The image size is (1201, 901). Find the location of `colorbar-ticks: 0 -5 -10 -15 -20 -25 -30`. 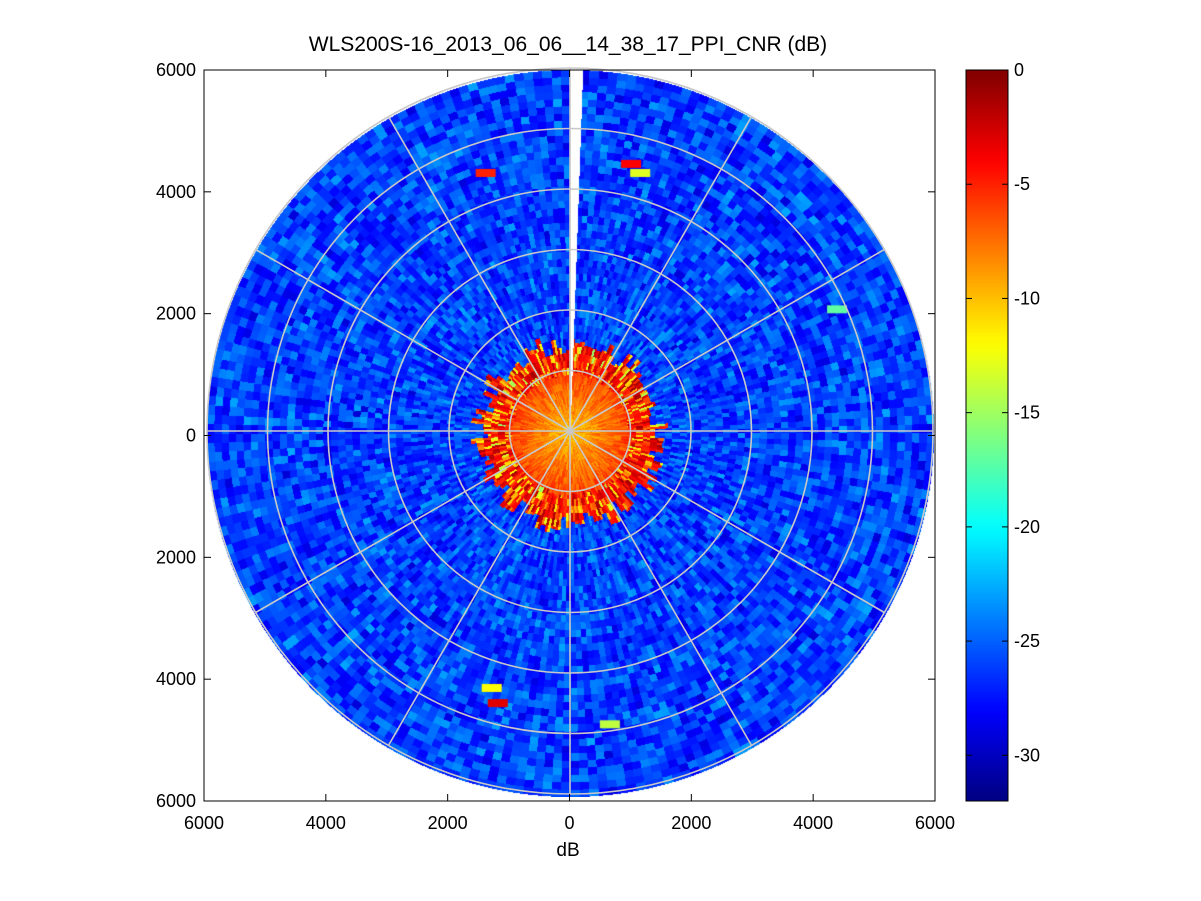

colorbar-ticks: 0 -5 -10 -15 -20 -25 -30 is located at coordinates (1003, 412).